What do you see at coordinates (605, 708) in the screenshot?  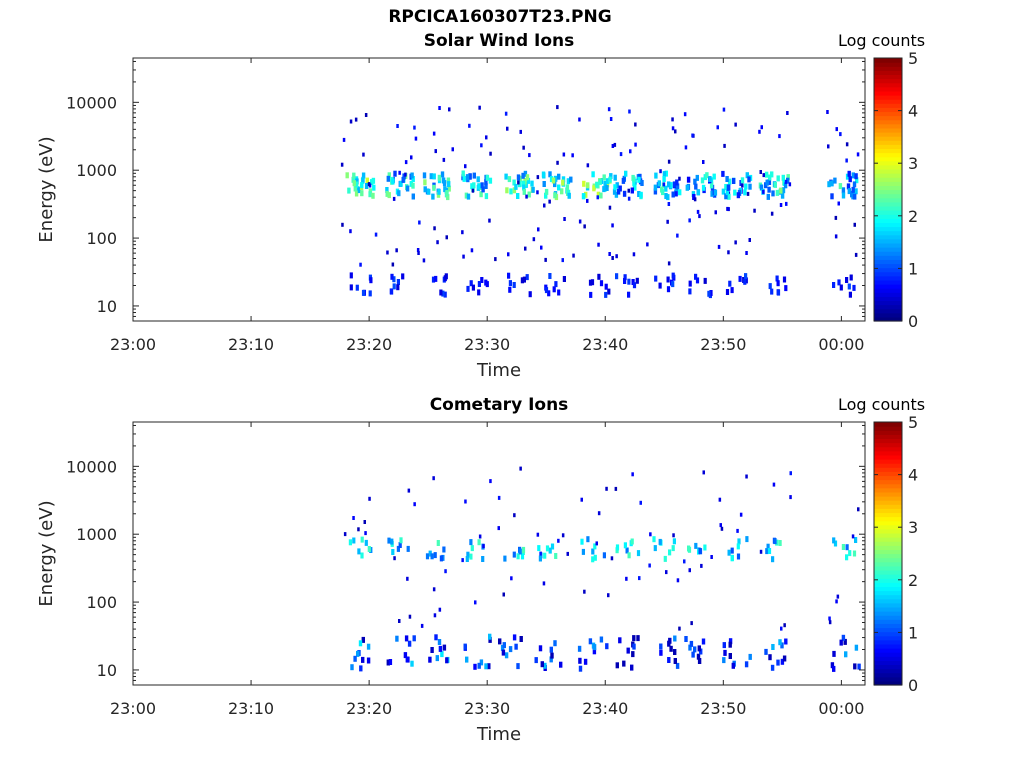 I see `x-tick-label: 23:40` at bounding box center [605, 708].